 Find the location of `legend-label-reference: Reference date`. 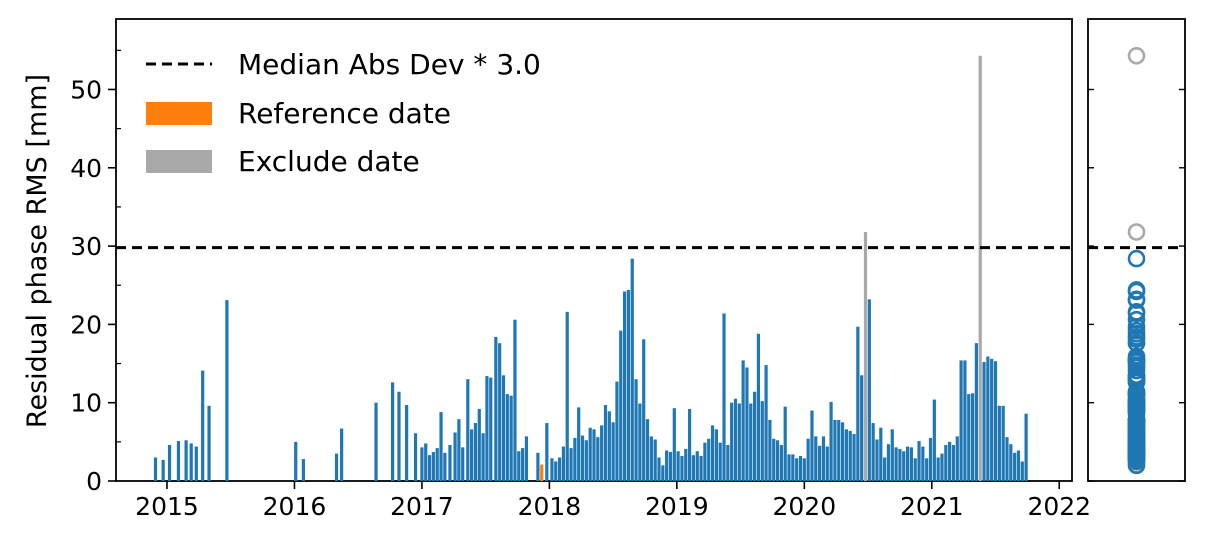

legend-label-reference: Reference date is located at coordinates (344, 113).